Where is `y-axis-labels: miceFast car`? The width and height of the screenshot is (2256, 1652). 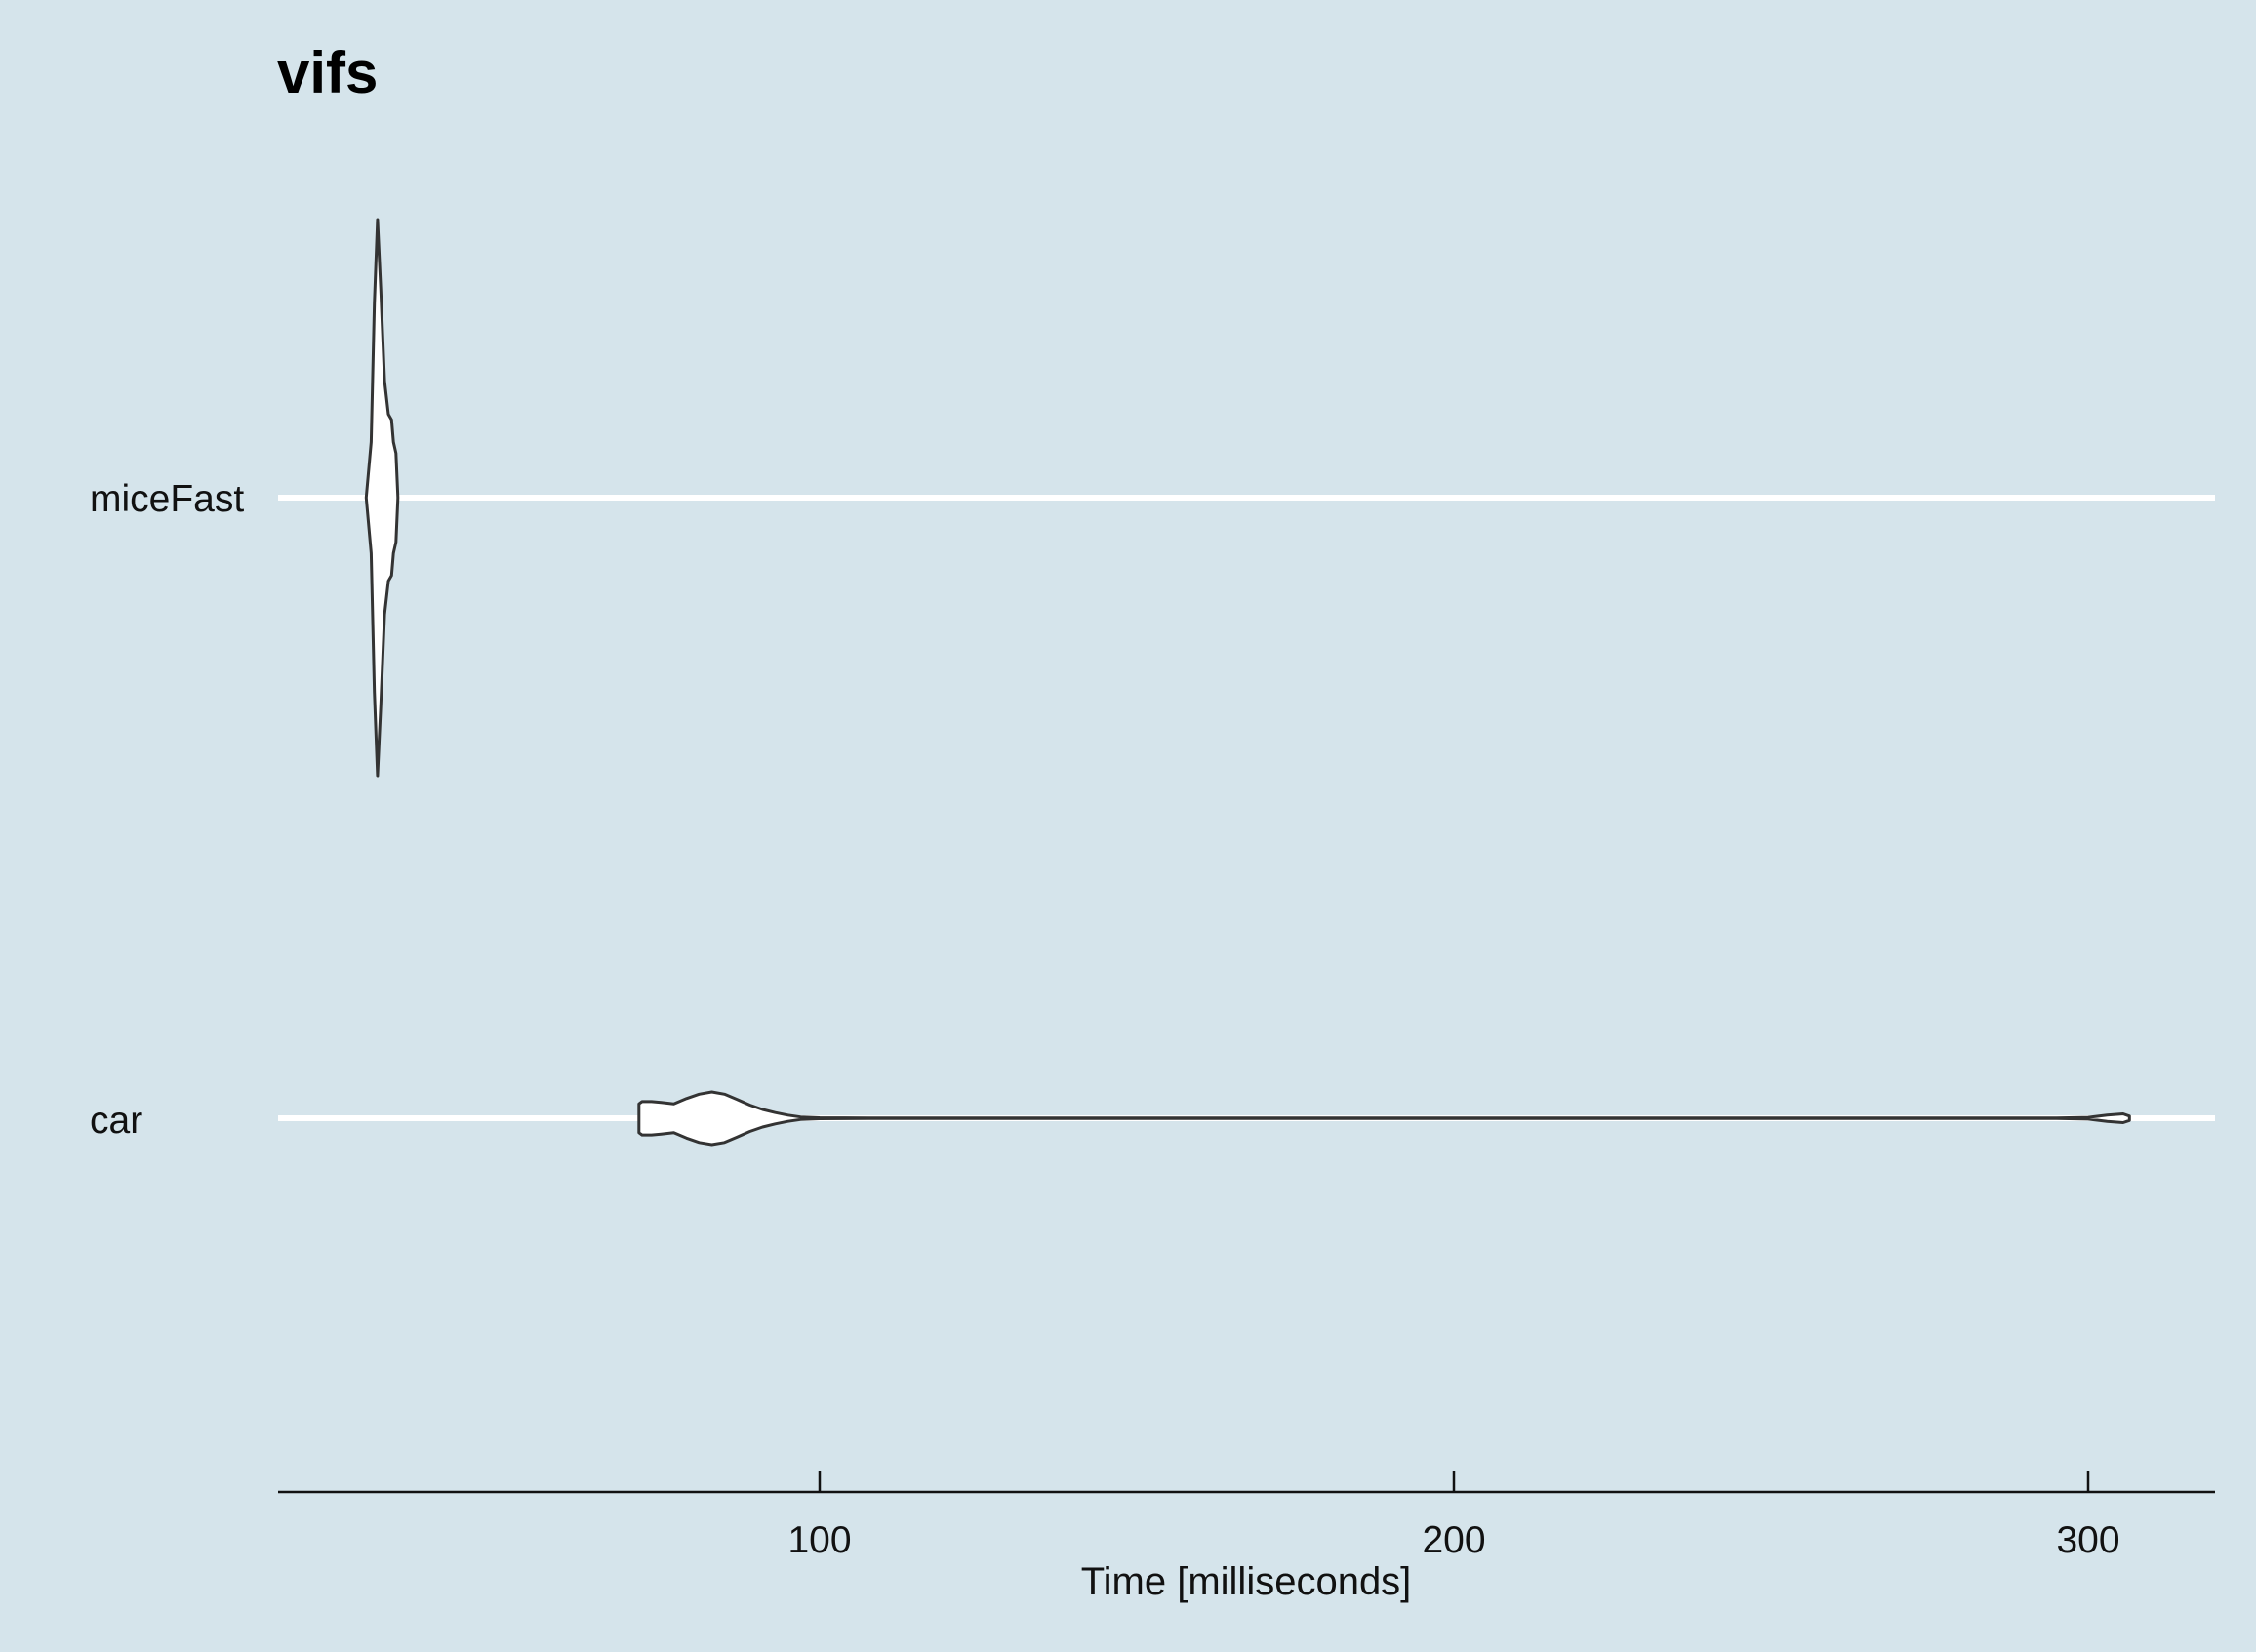
y-axis-labels: miceFast car is located at coordinates (167, 810).